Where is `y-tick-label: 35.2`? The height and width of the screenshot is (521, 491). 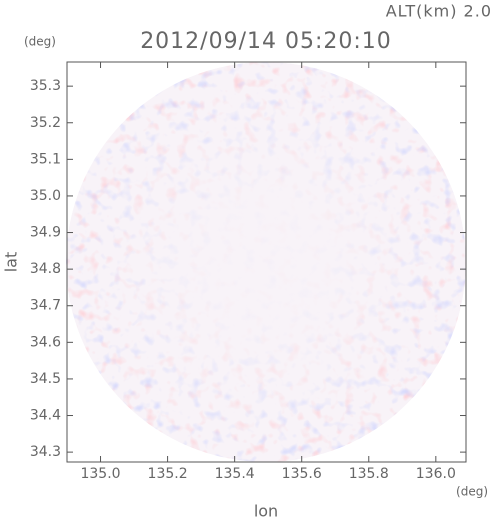 y-tick-label: 35.2 is located at coordinates (45, 123).